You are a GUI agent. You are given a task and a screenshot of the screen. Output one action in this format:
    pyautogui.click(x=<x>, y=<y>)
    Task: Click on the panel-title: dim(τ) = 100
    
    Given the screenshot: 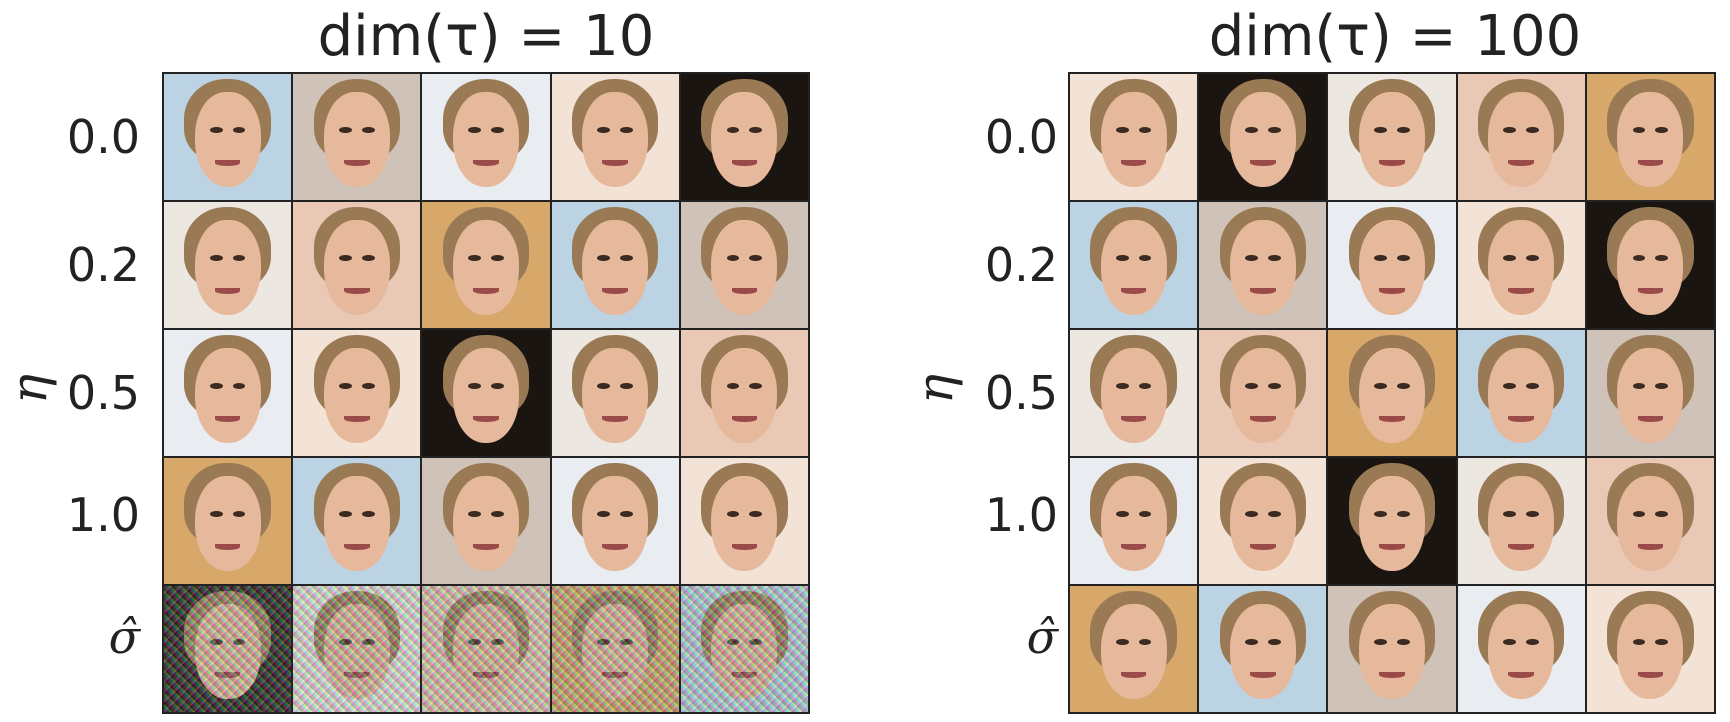 What is the action you would take?
    pyautogui.click(x=1395, y=36)
    